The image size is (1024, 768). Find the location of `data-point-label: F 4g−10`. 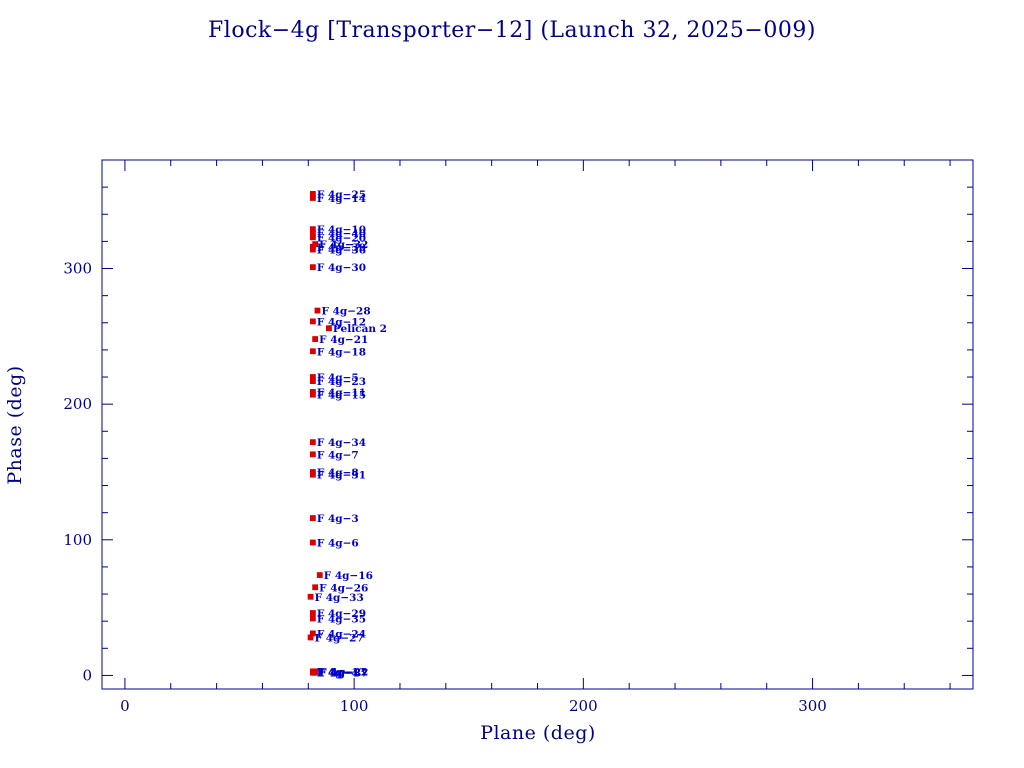

data-point-label: F 4g−10 is located at coordinates (341, 230).